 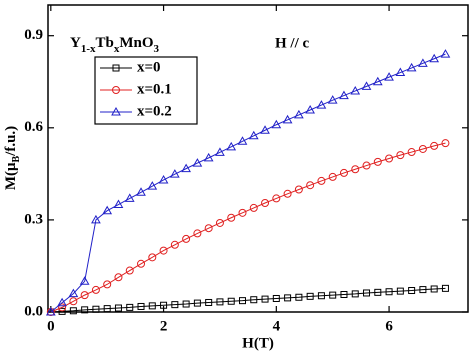 What do you see at coordinates (33, 219) in the screenshot?
I see `y-tick-label: 0.3` at bounding box center [33, 219].